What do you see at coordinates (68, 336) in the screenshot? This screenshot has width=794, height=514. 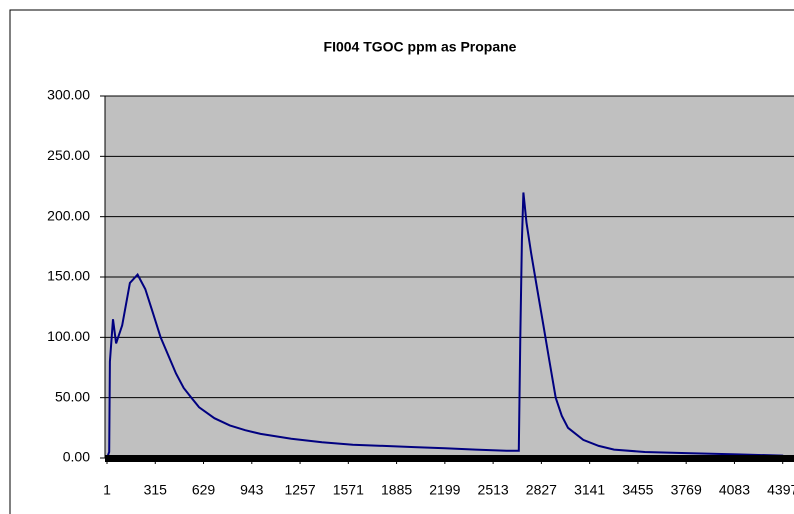 I see `y-tick-label: 100.00` at bounding box center [68, 336].